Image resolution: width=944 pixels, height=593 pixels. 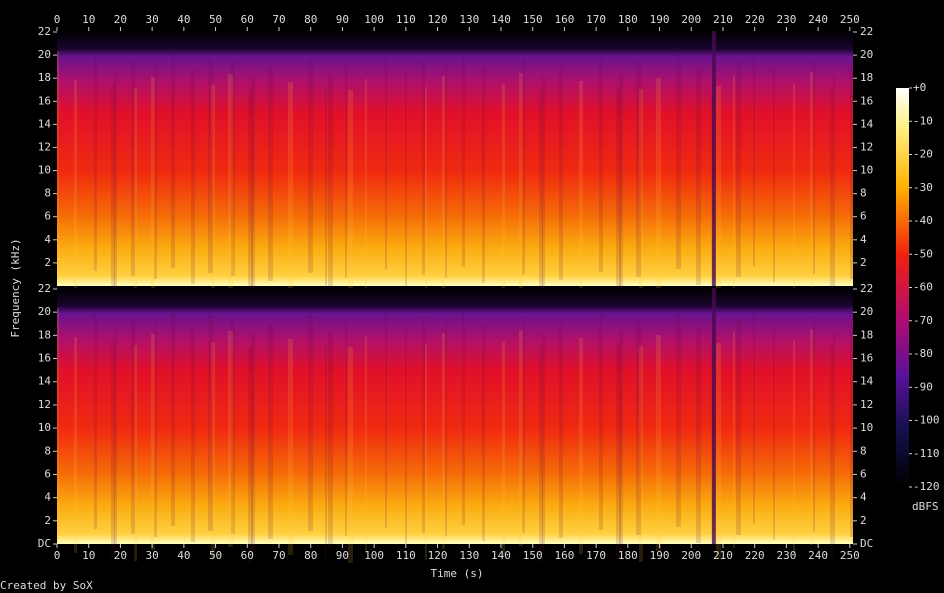 I want to click on y-tick-label: 14, so click(x=45, y=123).